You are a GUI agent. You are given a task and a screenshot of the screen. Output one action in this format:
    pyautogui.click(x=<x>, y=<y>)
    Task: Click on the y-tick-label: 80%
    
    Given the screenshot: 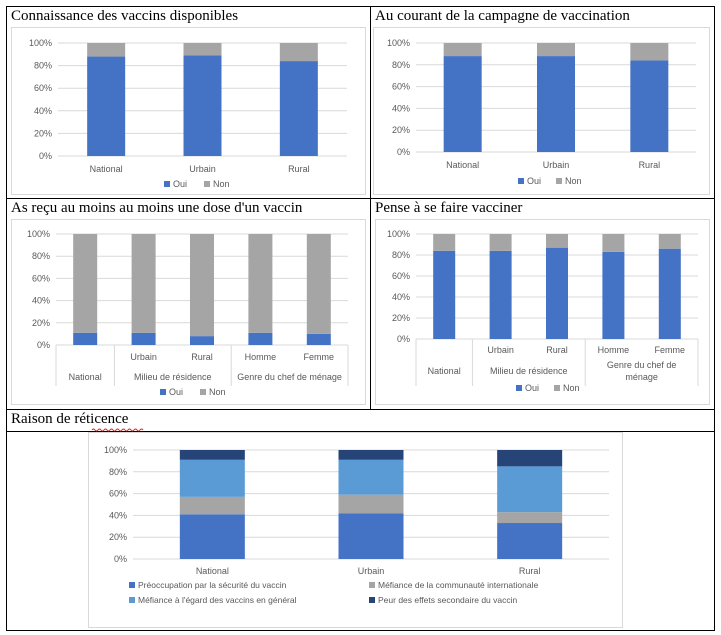 What is the action you would take?
    pyautogui.click(x=43, y=66)
    